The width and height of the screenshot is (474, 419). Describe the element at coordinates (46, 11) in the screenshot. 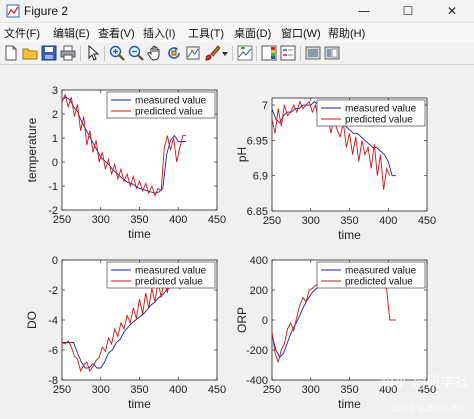

I see `window-title: Figure 2` at that location.